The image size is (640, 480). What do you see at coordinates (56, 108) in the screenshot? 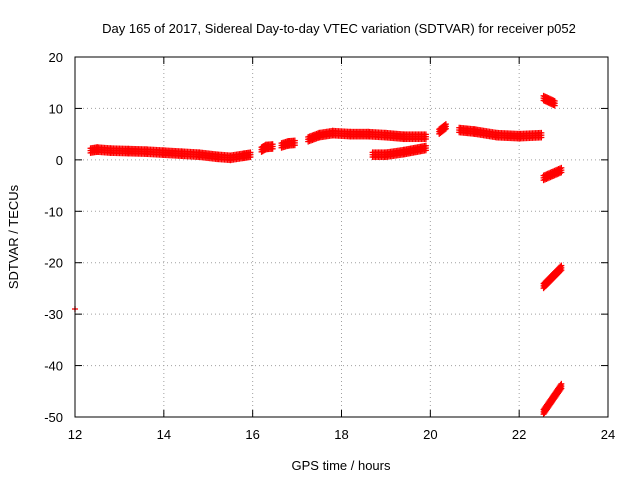
I see `y-tick-label: 10` at bounding box center [56, 108].